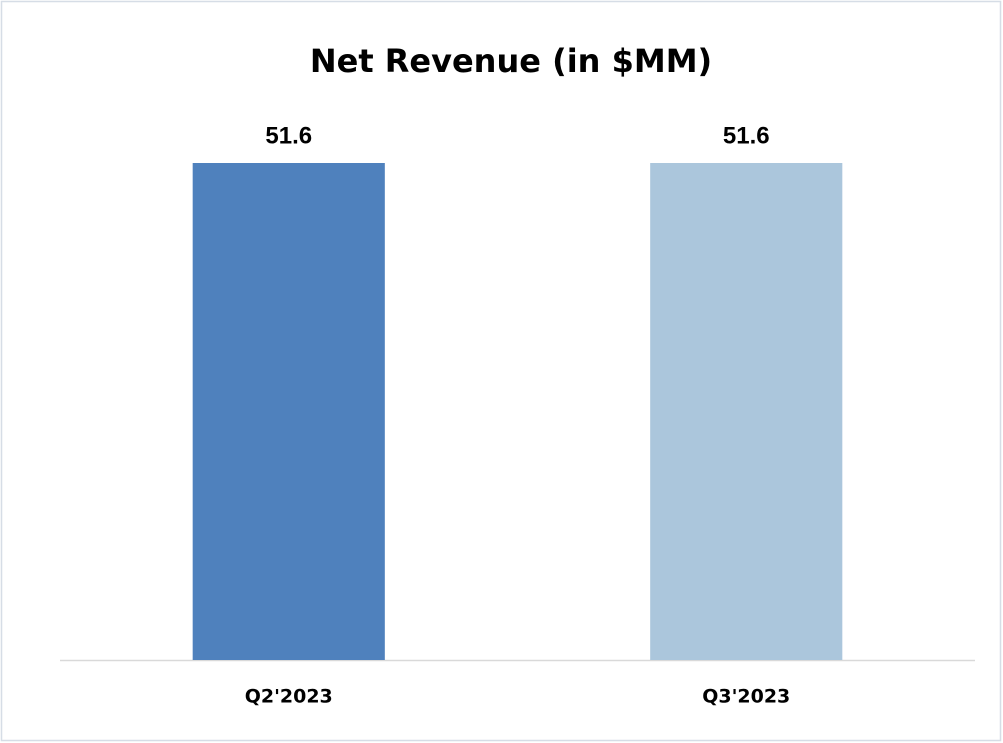 The width and height of the screenshot is (1003, 743). Describe the element at coordinates (746, 697) in the screenshot. I see `x-tick-label: Q3'2023` at that location.